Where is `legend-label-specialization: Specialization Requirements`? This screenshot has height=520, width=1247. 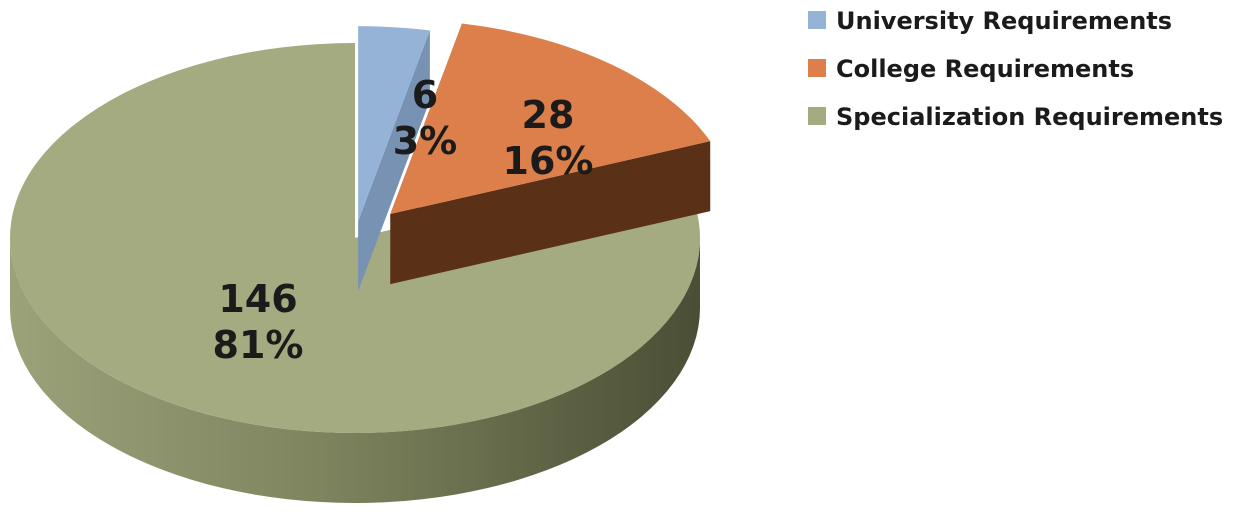
legend-label-specialization: Specialization Requirements is located at coordinates (1029, 117).